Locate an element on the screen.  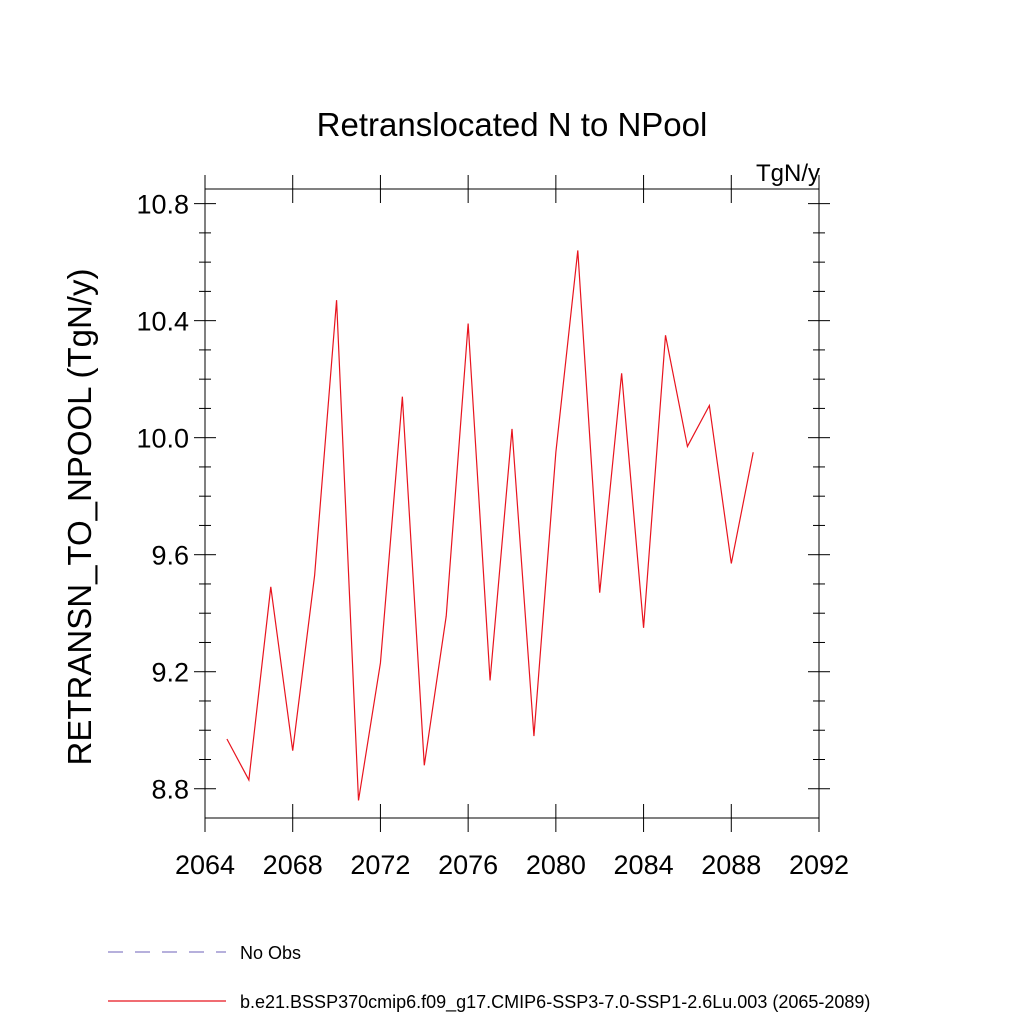
y-tick-label: 10.0 is located at coordinates (162, 439).